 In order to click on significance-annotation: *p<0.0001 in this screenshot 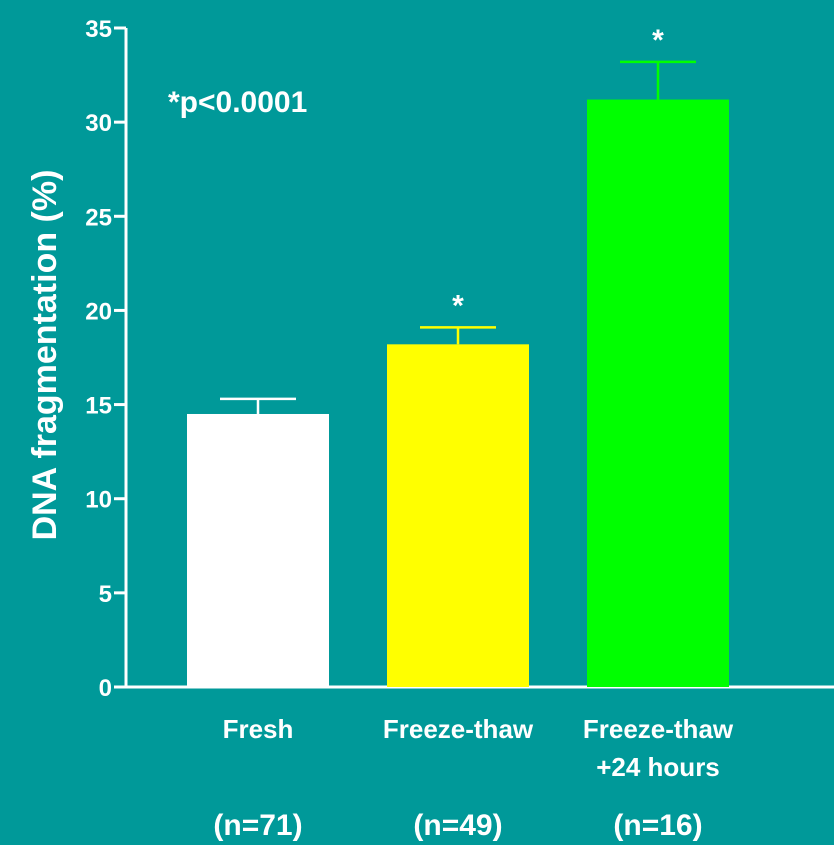, I will do `click(237, 102)`.